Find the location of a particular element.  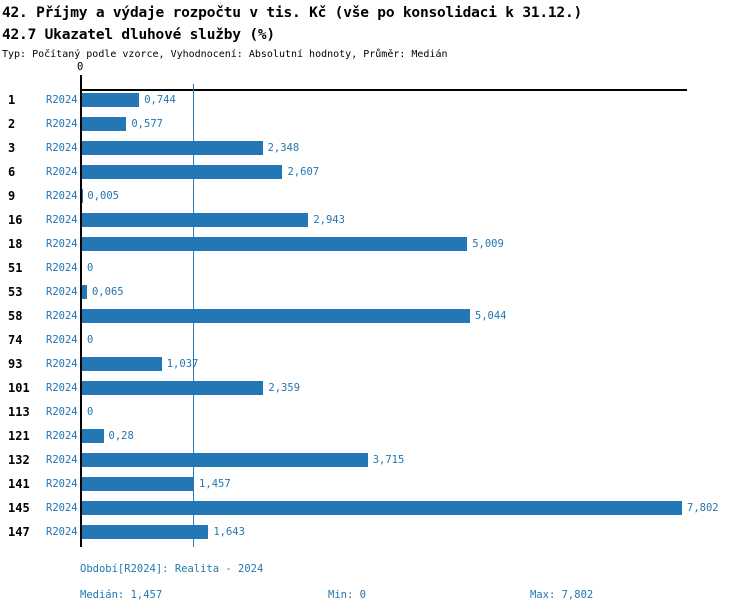

footer-period-label: Období[R2024]: Realita - 2024 is located at coordinates (172, 569).